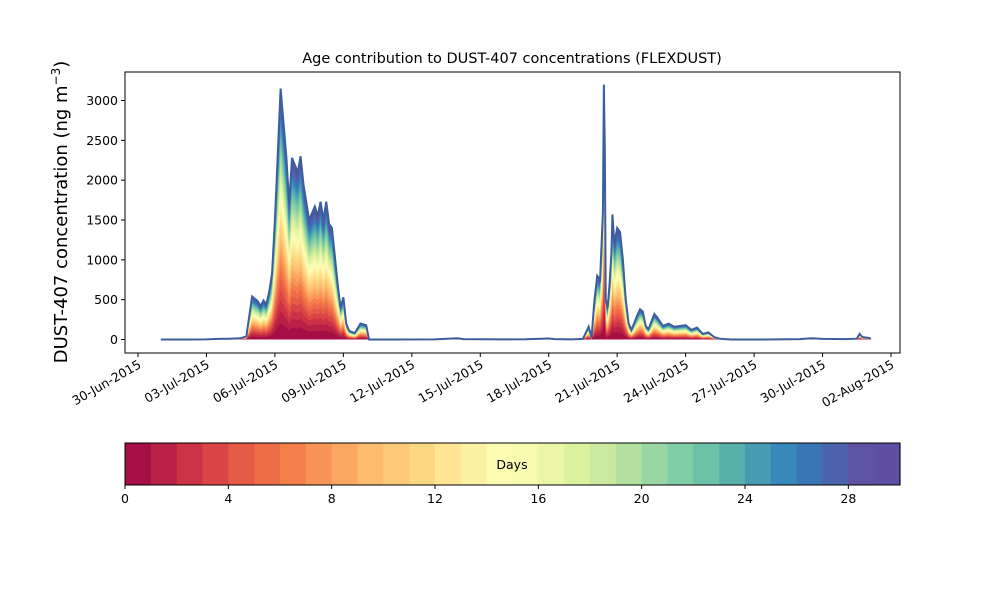 The width and height of the screenshot is (1000, 600). Describe the element at coordinates (56, 77) in the screenshot. I see `y-axis-label-exponent: −3` at that location.